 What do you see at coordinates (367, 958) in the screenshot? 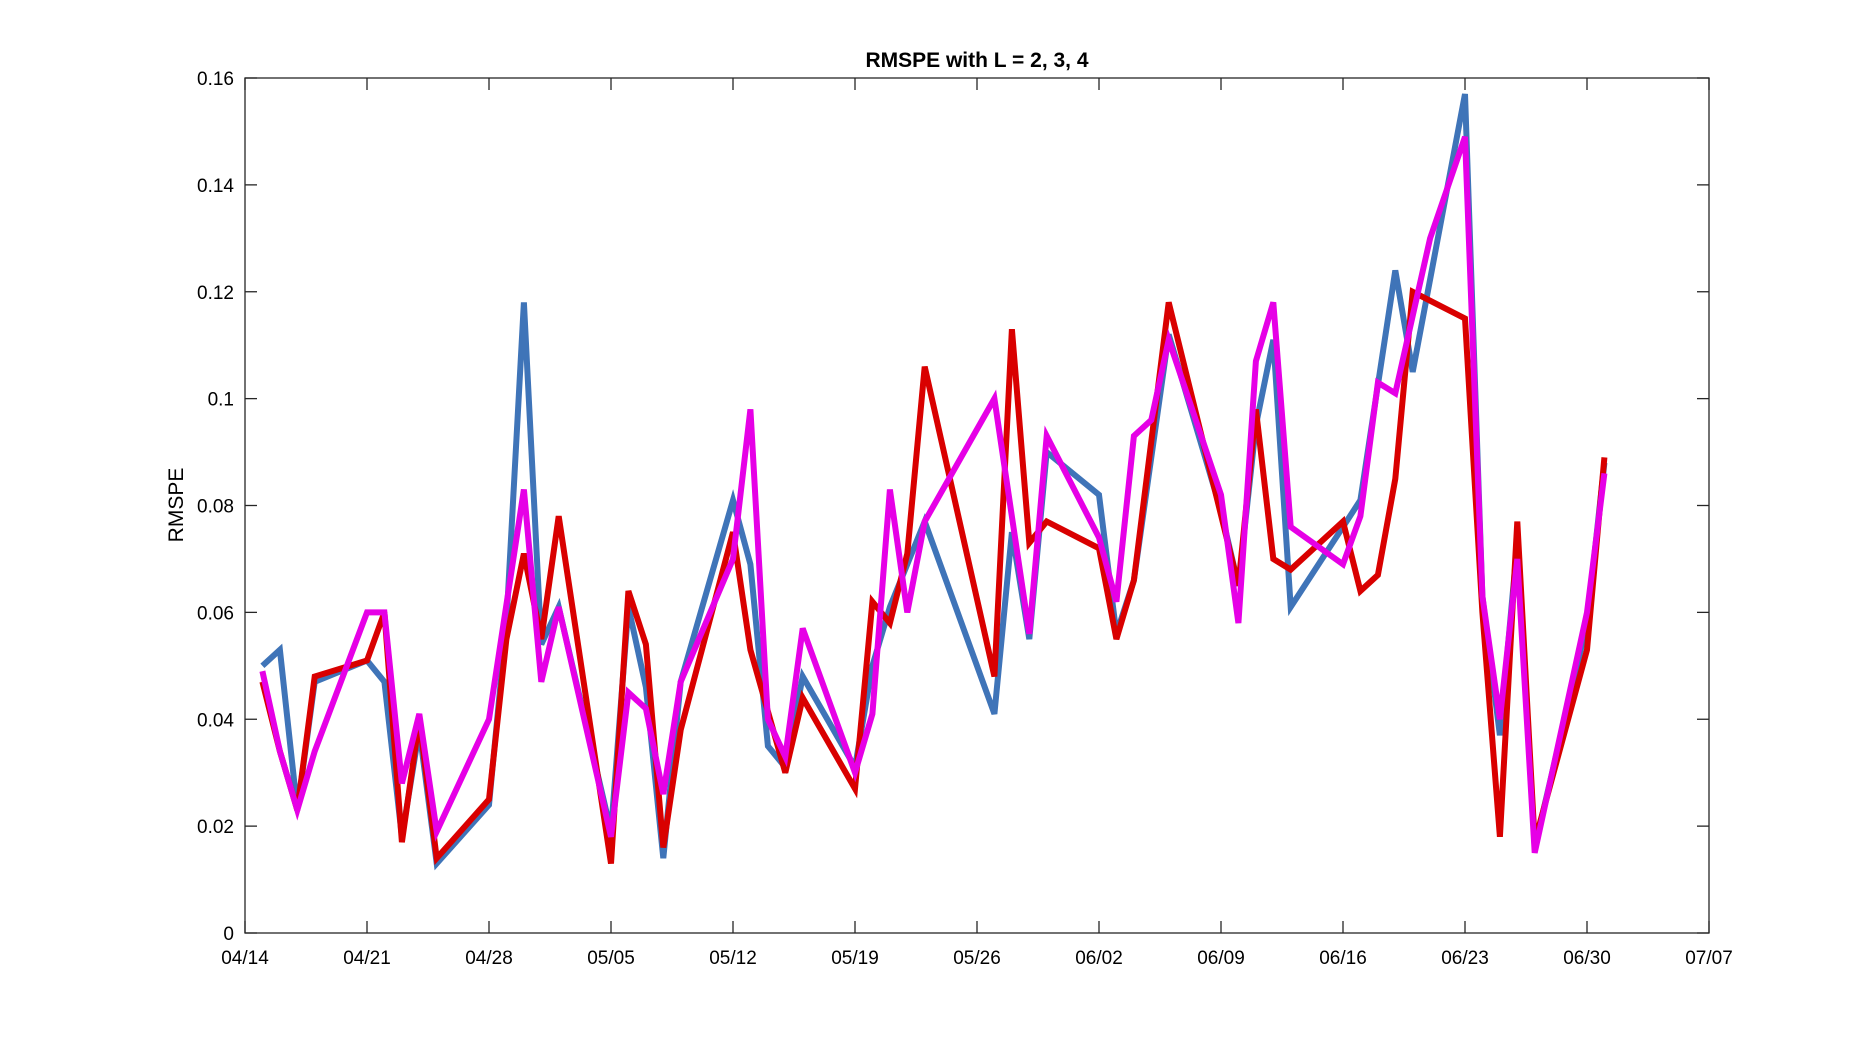
I see `x-tick-label: 04/21` at bounding box center [367, 958].